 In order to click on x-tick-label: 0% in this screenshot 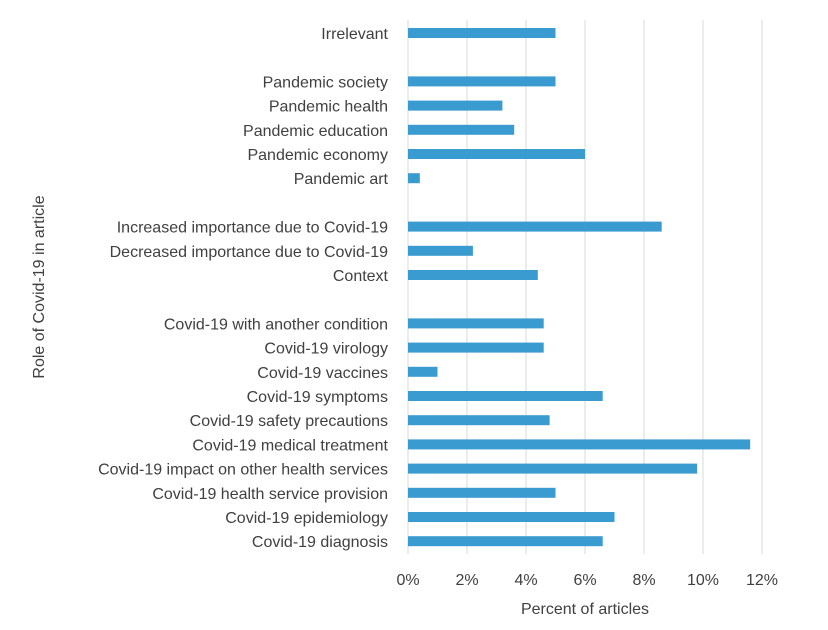, I will do `click(407, 580)`.